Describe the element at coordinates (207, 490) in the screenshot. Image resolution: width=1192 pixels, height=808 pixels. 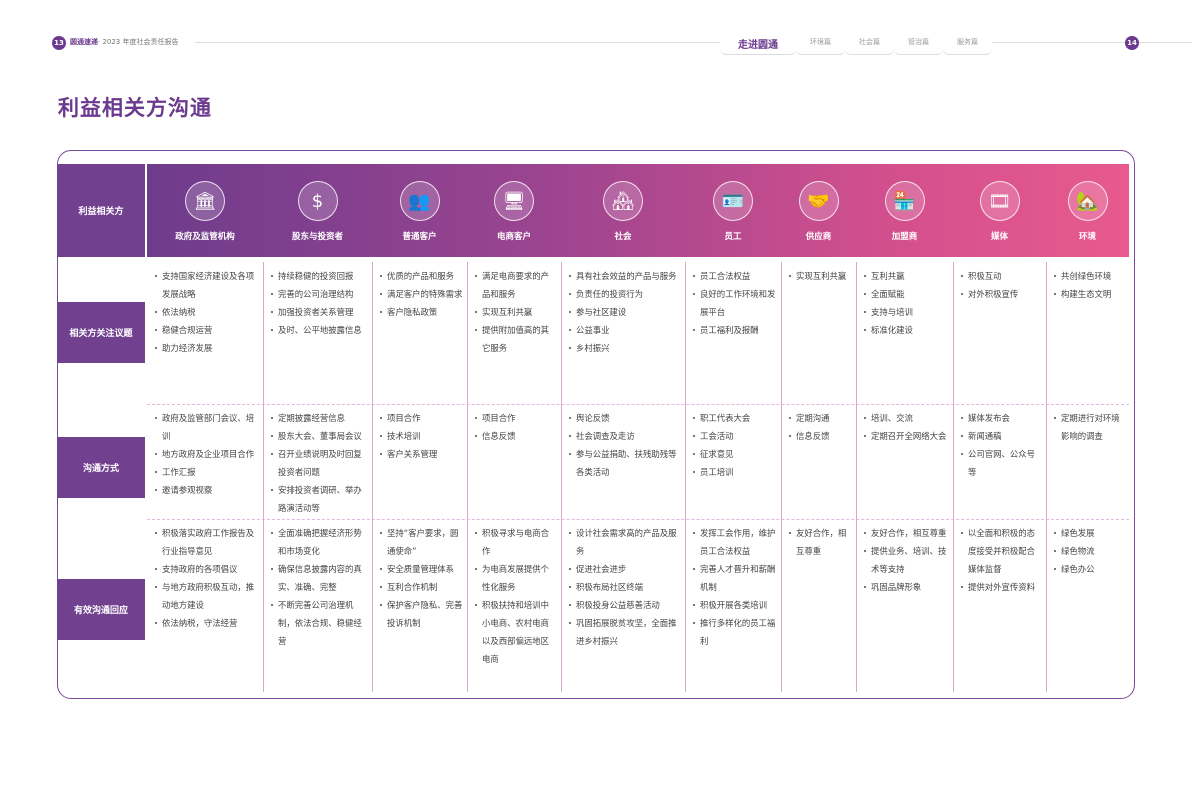
I see `bullet-item: 邀请参观视察` at that location.